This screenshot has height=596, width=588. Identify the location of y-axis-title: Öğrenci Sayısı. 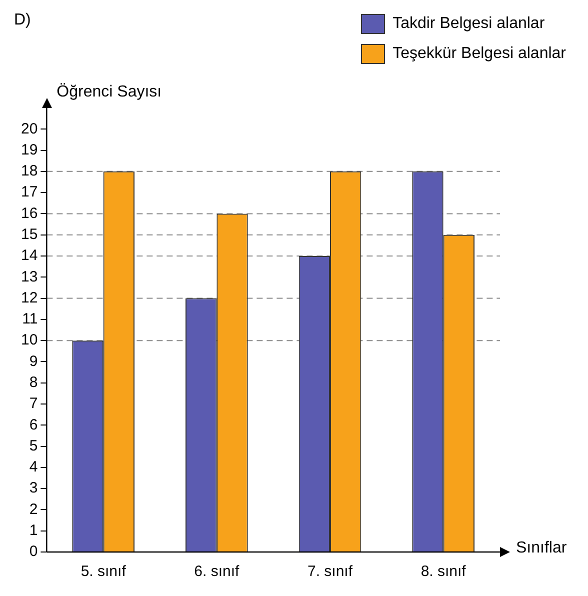
(109, 91).